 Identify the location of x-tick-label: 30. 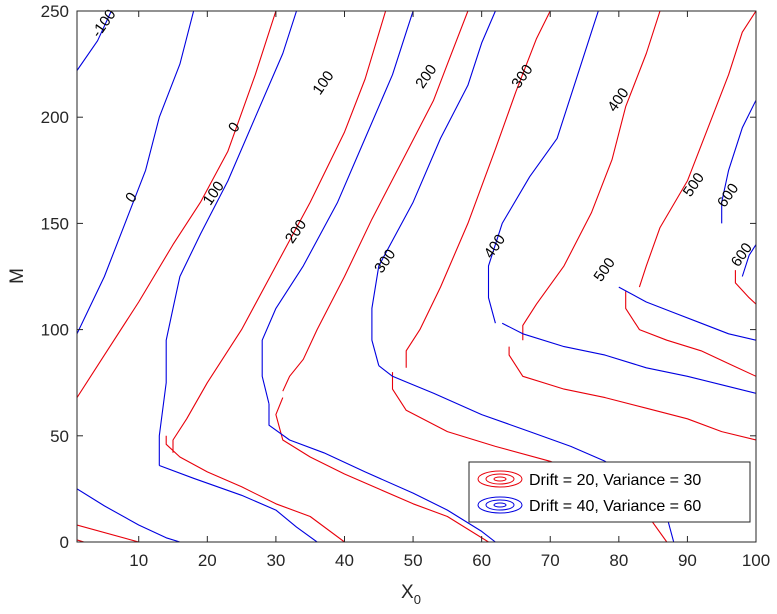
(275, 560).